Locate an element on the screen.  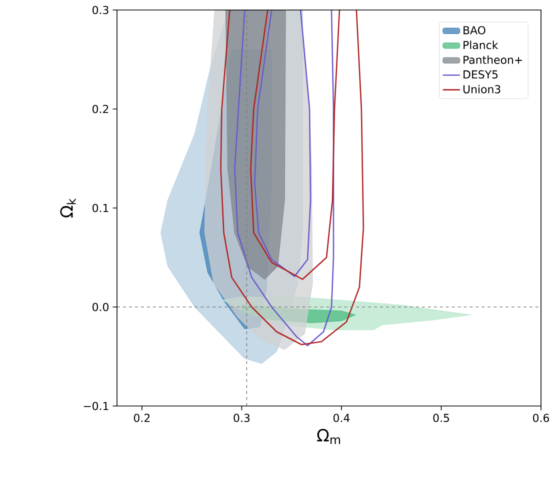
y-tick-label: 0.0 is located at coordinates (100, 307).